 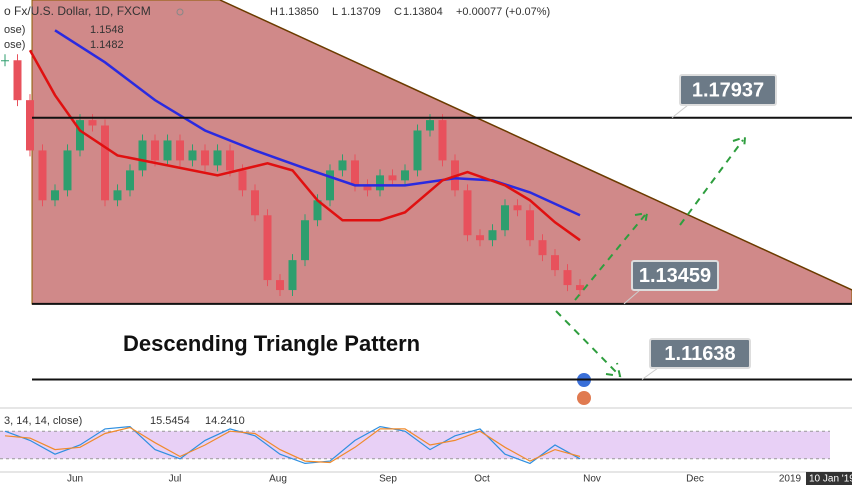 I want to click on x-tick-label: Sep, so click(x=388, y=479).